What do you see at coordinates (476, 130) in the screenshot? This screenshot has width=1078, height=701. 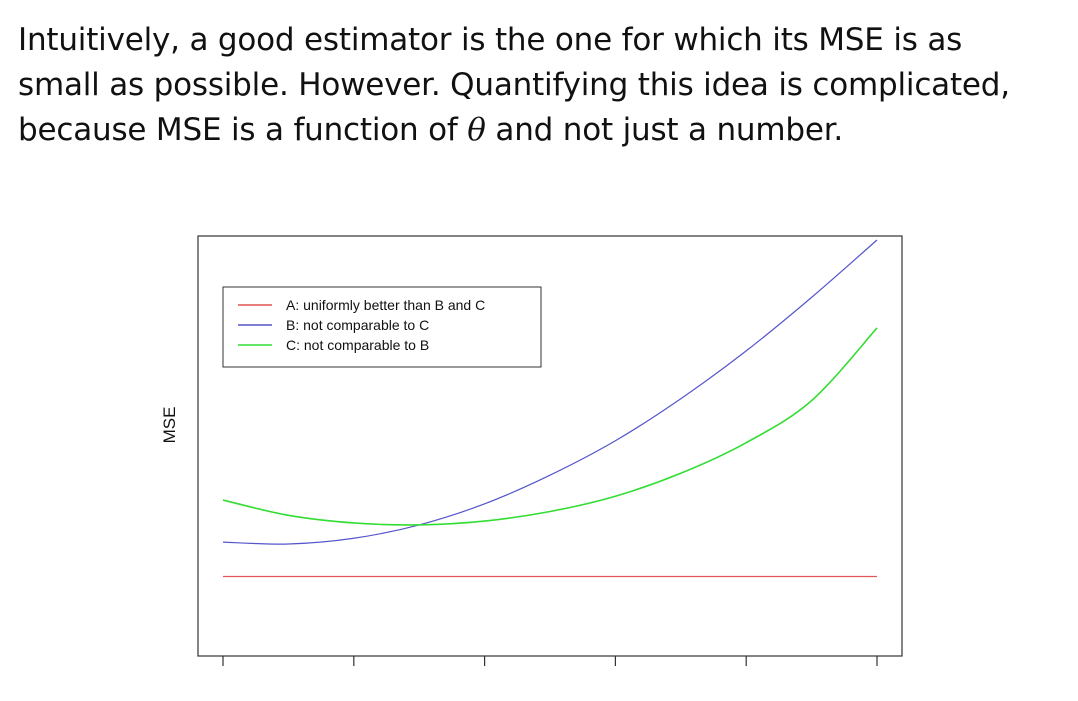 I see `theta-symbol: θ` at bounding box center [476, 130].